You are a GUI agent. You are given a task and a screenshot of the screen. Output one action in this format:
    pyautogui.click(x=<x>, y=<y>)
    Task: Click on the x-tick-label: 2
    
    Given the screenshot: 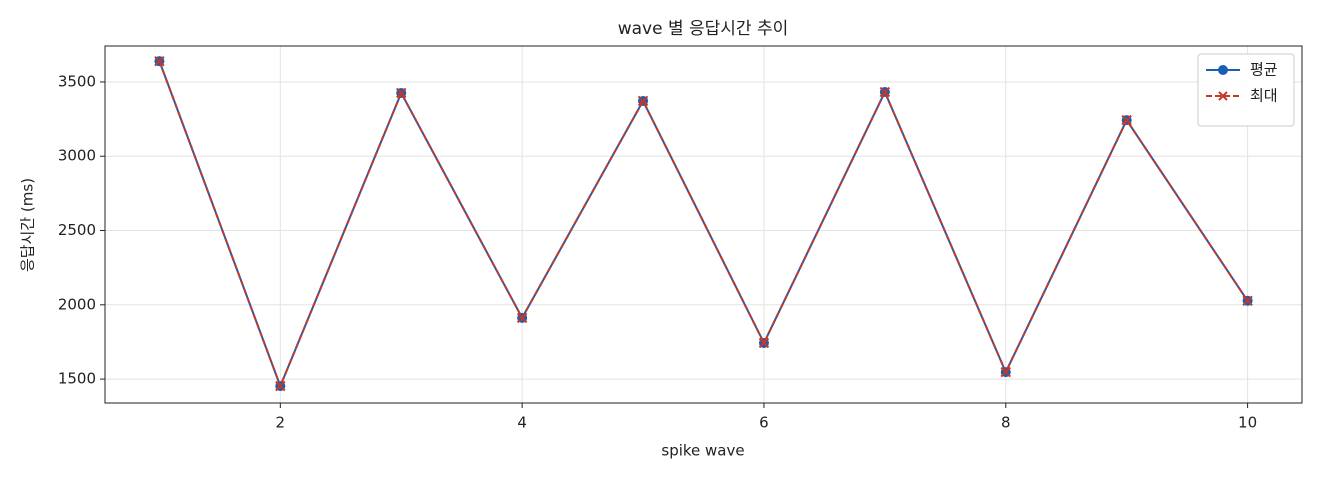 What is the action you would take?
    pyautogui.click(x=281, y=423)
    